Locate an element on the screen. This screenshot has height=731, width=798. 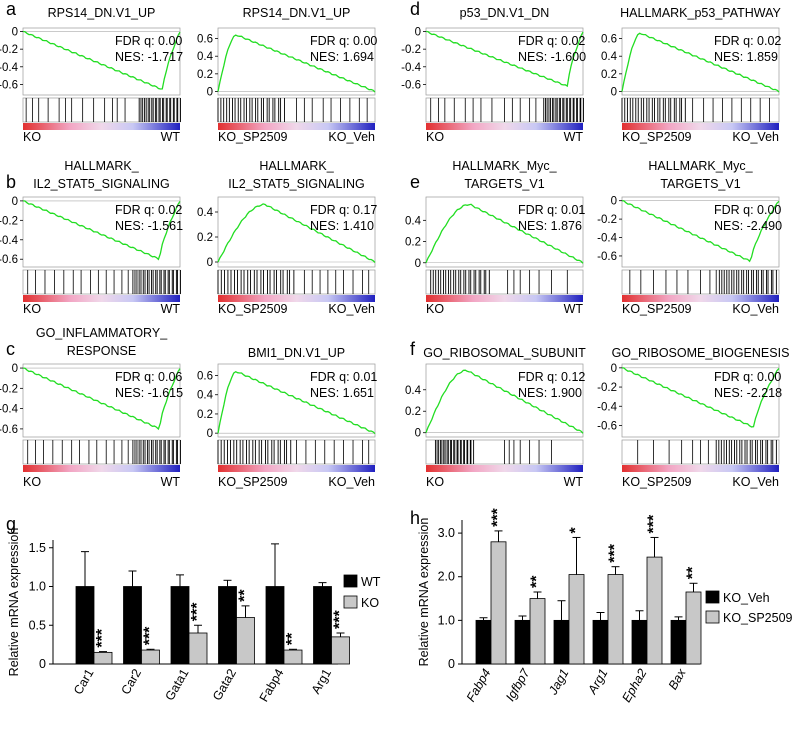
panel-title: HALLMARK_p53_PATHWAY is located at coordinates (700, 13).